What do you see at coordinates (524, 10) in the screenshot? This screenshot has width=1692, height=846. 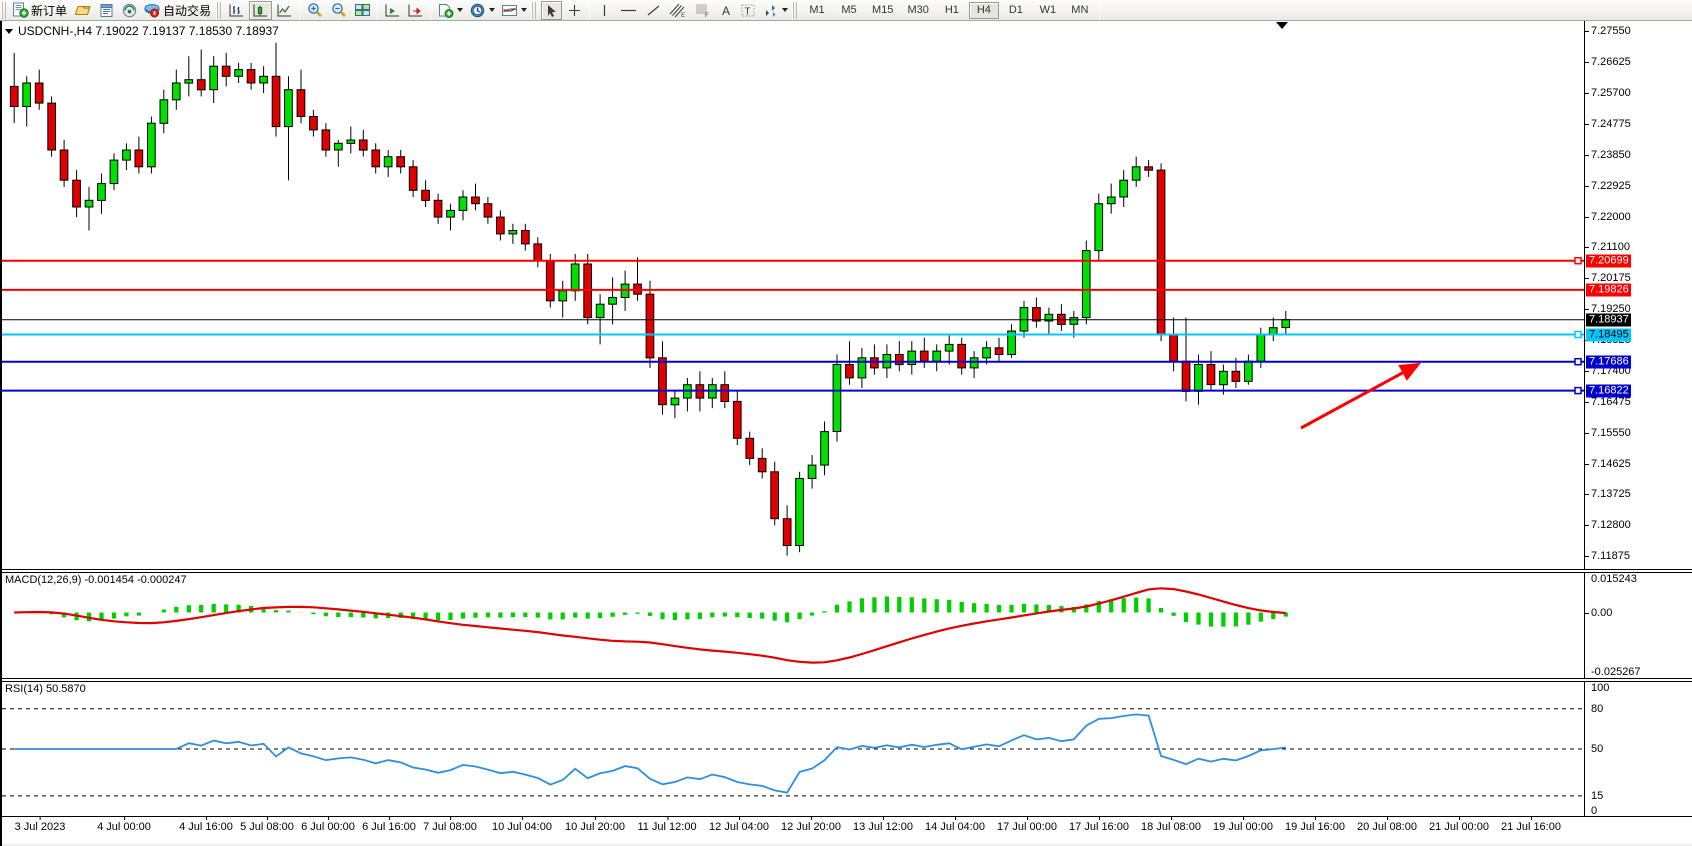 I see `indicators-caret-icon` at bounding box center [524, 10].